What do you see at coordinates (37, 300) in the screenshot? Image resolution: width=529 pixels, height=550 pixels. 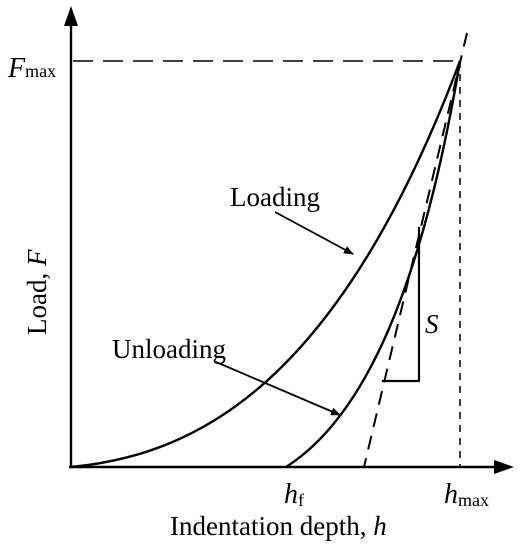 I see `y-axis-label-text: Load,` at bounding box center [37, 300].